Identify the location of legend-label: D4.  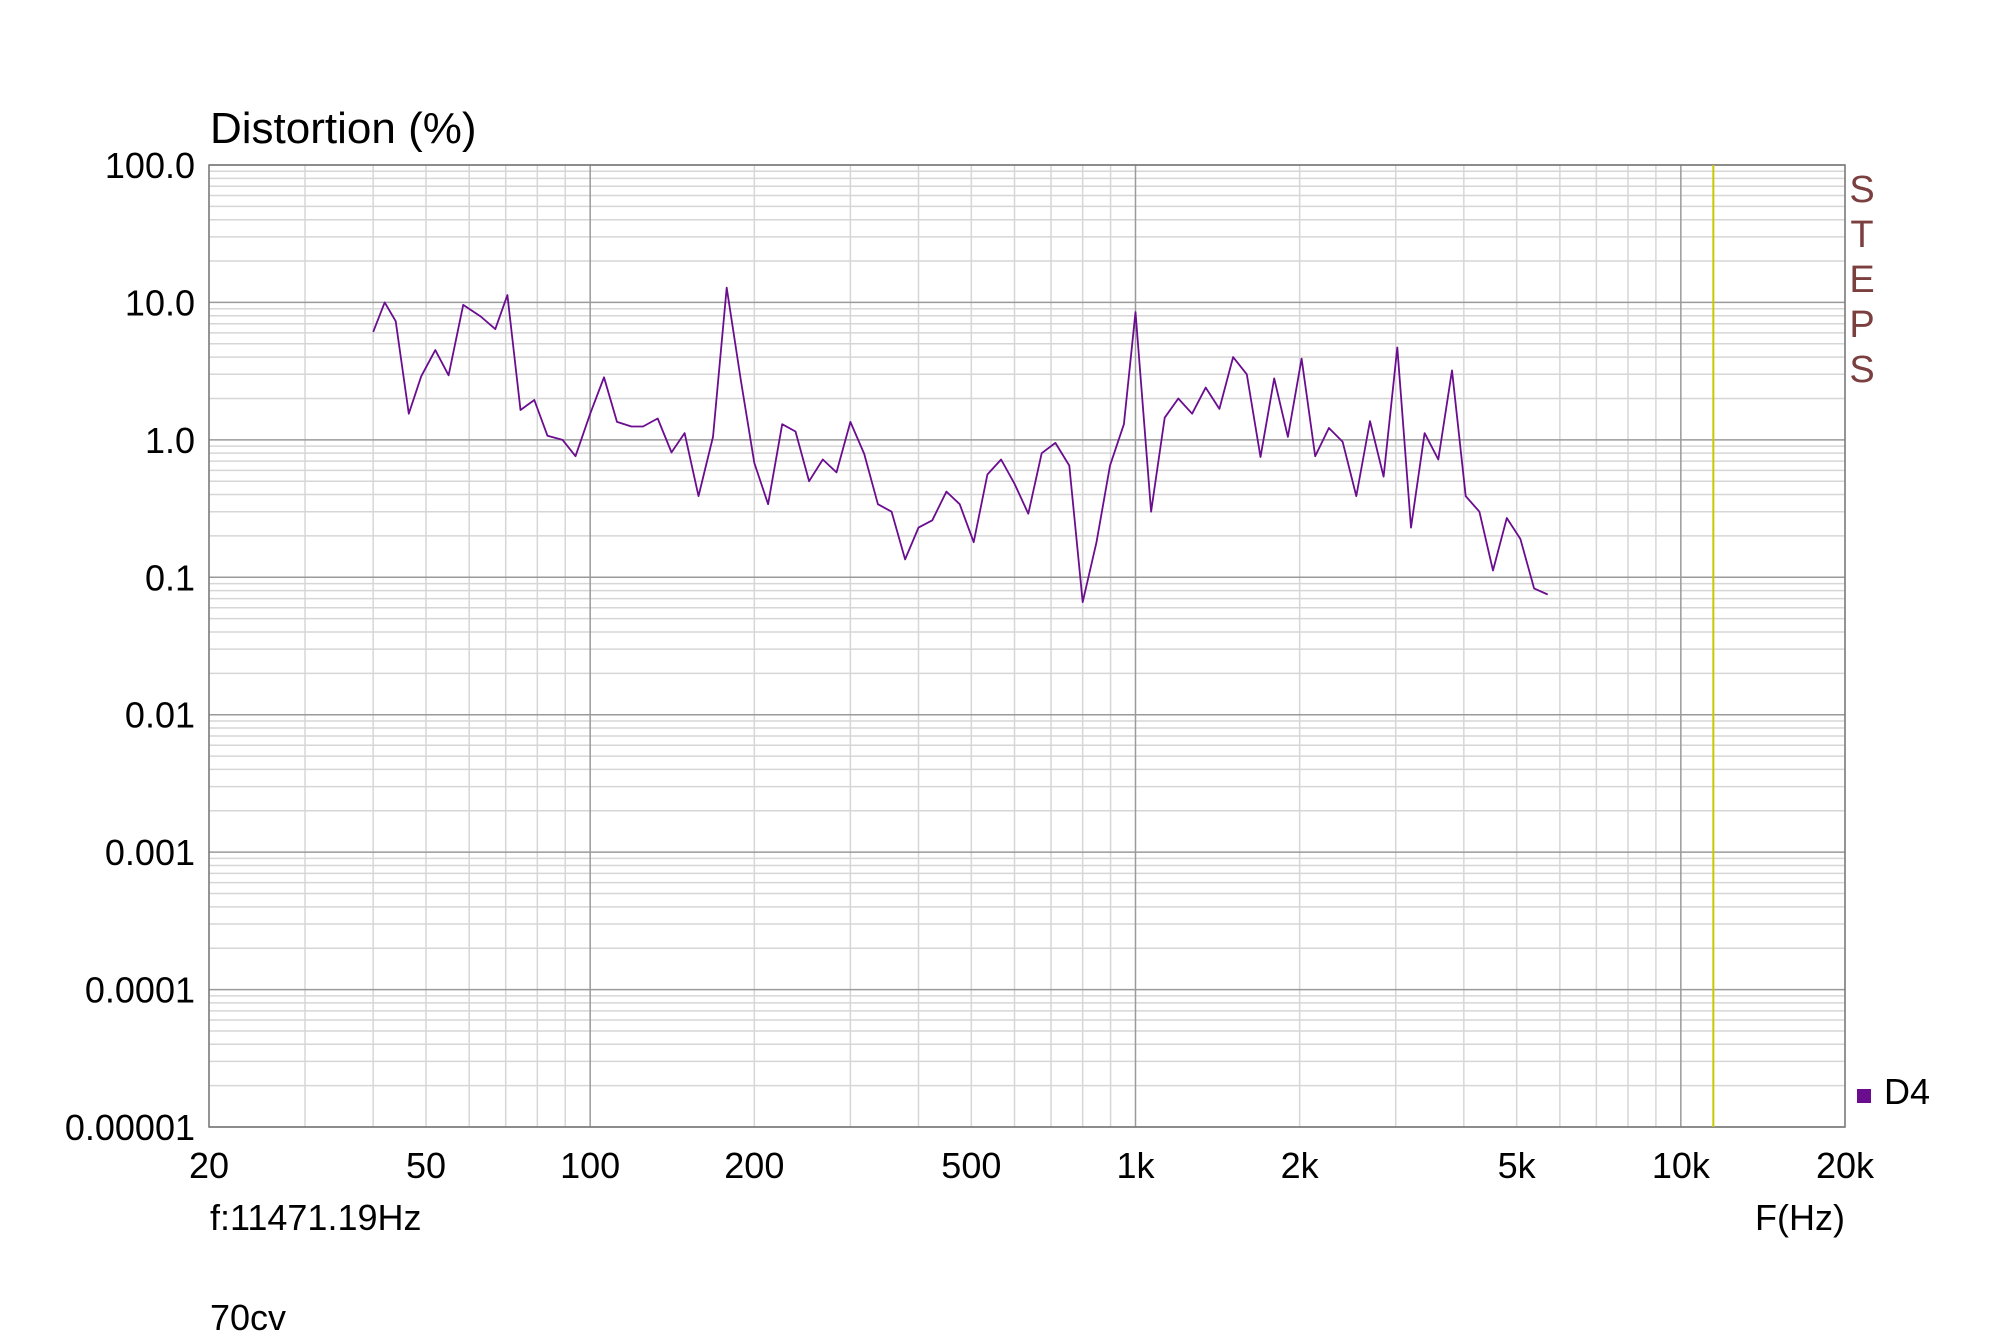
(1907, 1091).